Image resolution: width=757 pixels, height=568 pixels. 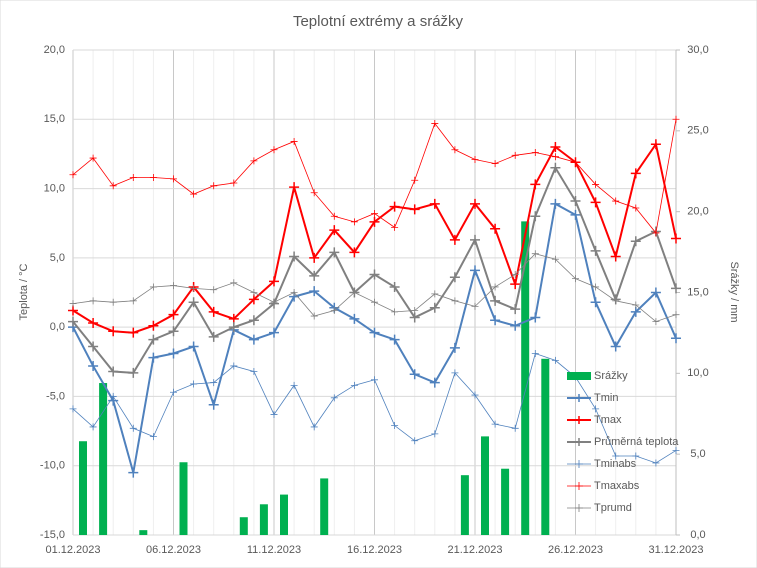 I want to click on y-tick-label: -5,0, so click(x=55, y=396).